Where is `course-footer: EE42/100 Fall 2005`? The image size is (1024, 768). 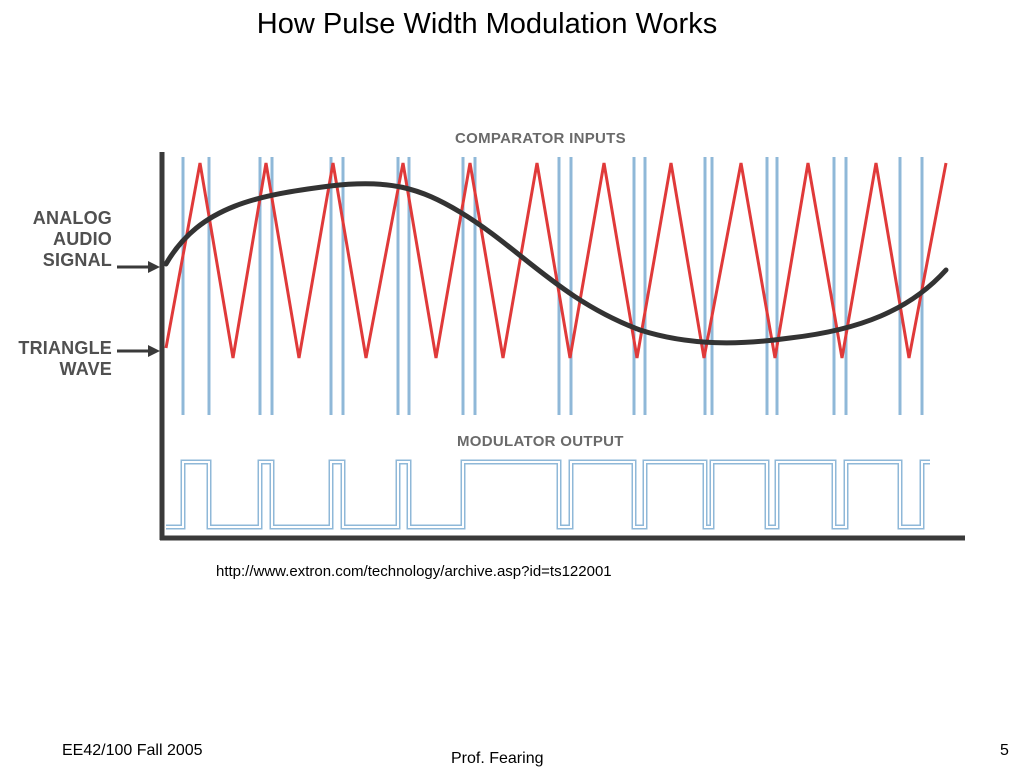 course-footer: EE42/100 Fall 2005 is located at coordinates (132, 750).